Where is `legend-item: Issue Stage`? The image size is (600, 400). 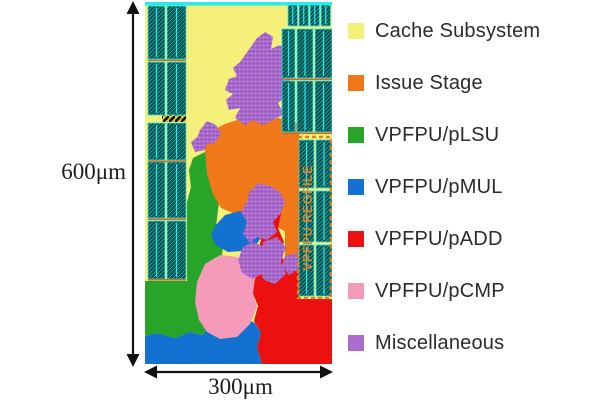 legend-item: Issue Stage is located at coordinates (473, 83).